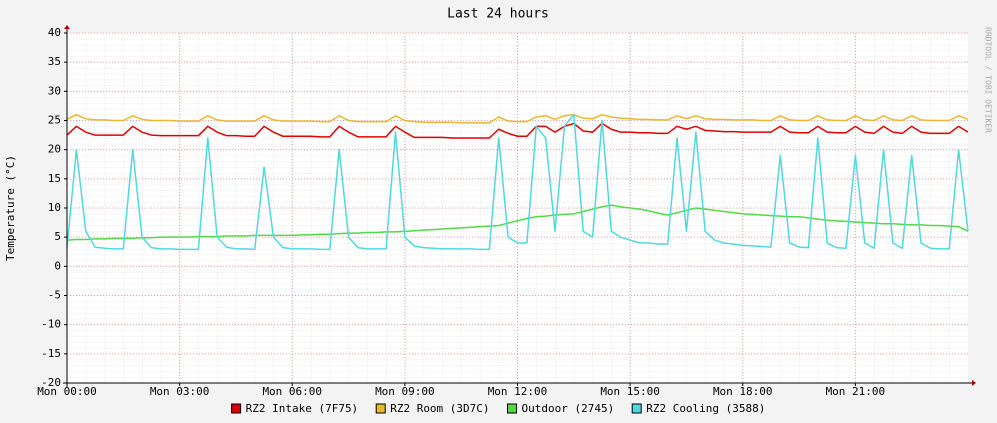 The image size is (997, 423). Describe the element at coordinates (10, 208) in the screenshot. I see `y-axis-label: Temperature (°C)` at that location.